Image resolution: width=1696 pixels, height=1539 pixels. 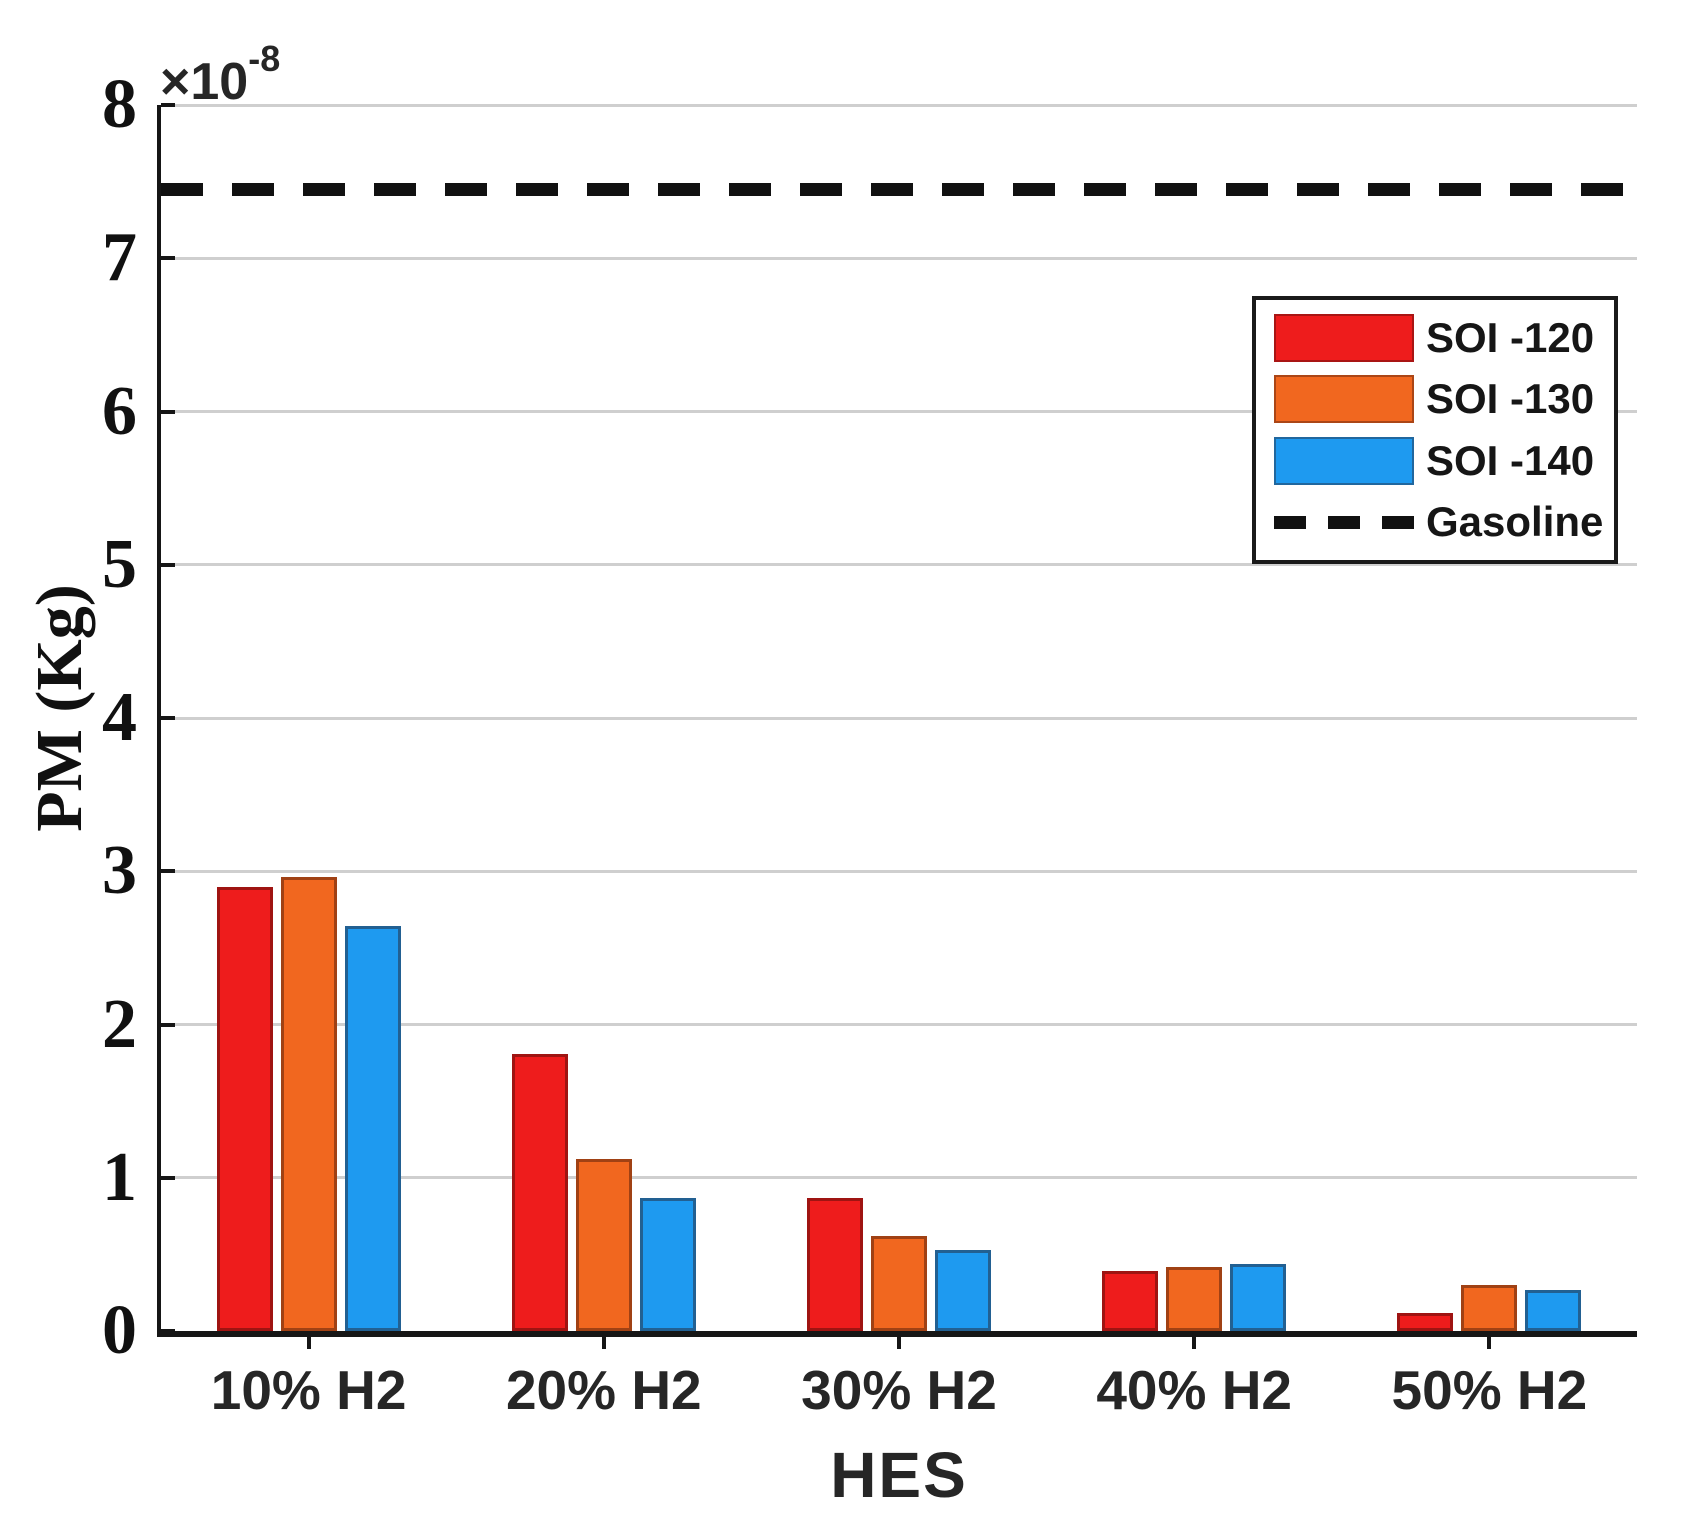 What do you see at coordinates (835, 1264) in the screenshot?
I see `bar-soi-120-30-h2` at bounding box center [835, 1264].